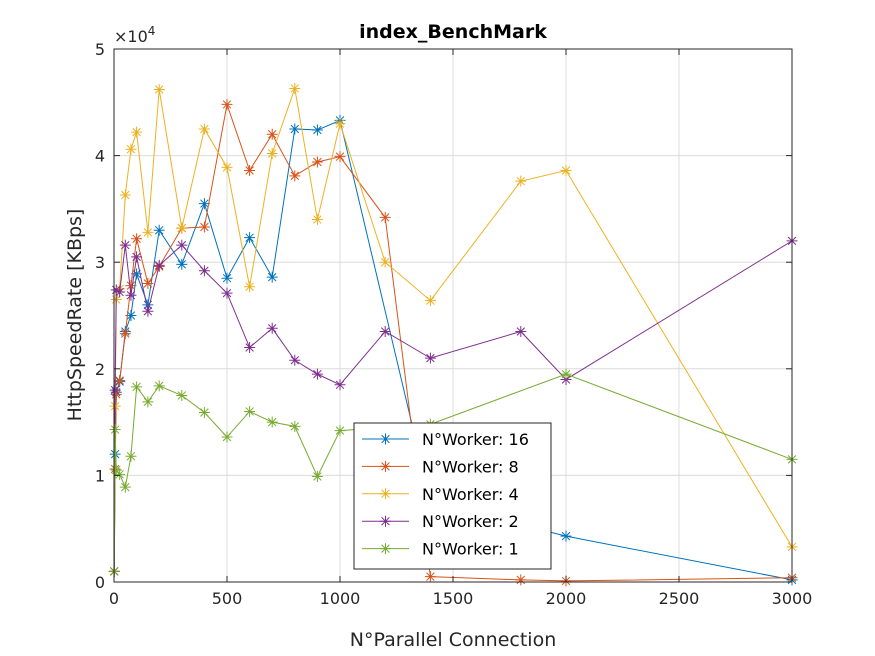 The height and width of the screenshot is (656, 875). I want to click on x-tick-label: 2500, so click(679, 598).